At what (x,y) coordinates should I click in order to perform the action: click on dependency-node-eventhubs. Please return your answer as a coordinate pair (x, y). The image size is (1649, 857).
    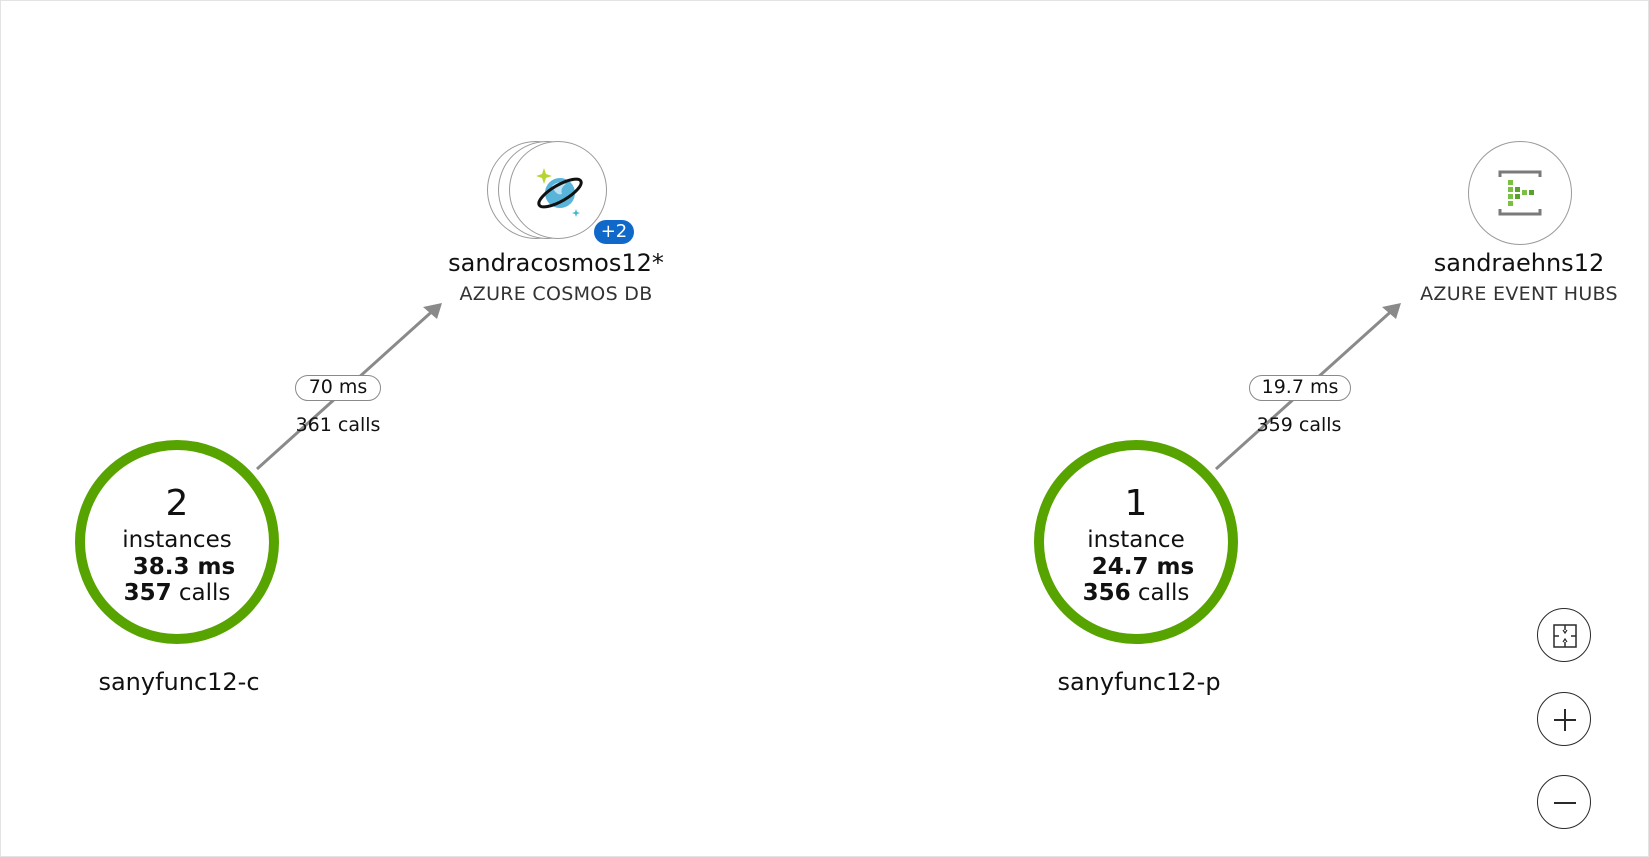
    Looking at the image, I should click on (1520, 193).